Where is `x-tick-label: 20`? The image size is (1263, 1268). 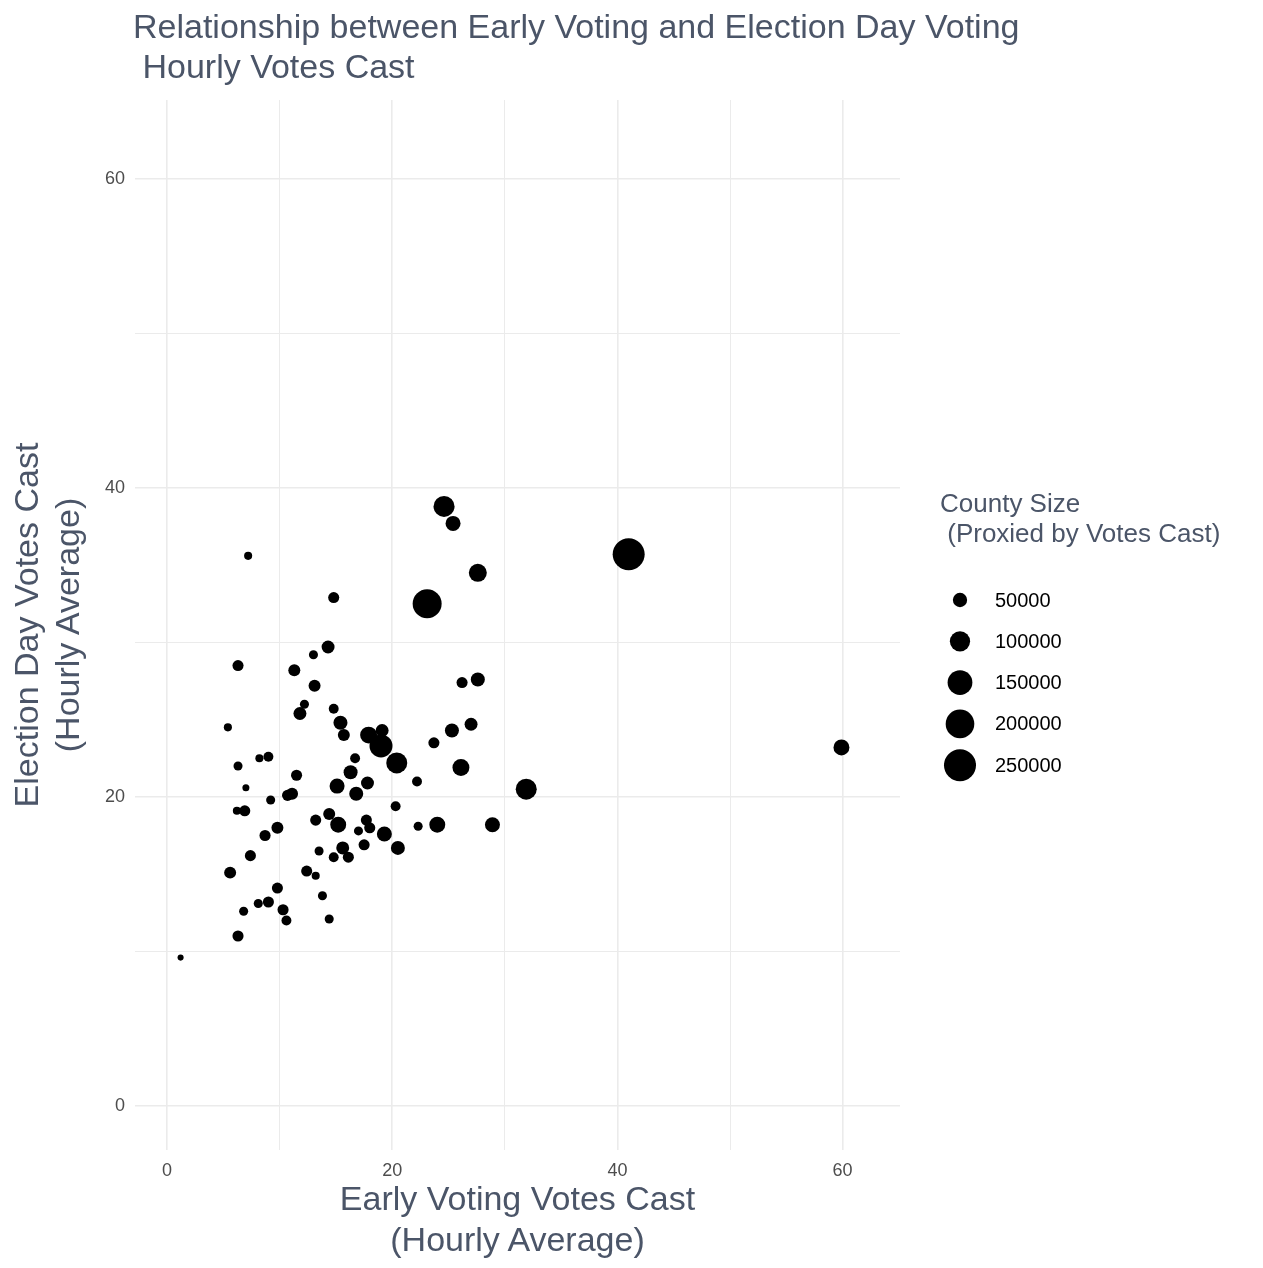
x-tick-label: 20 is located at coordinates (392, 1169).